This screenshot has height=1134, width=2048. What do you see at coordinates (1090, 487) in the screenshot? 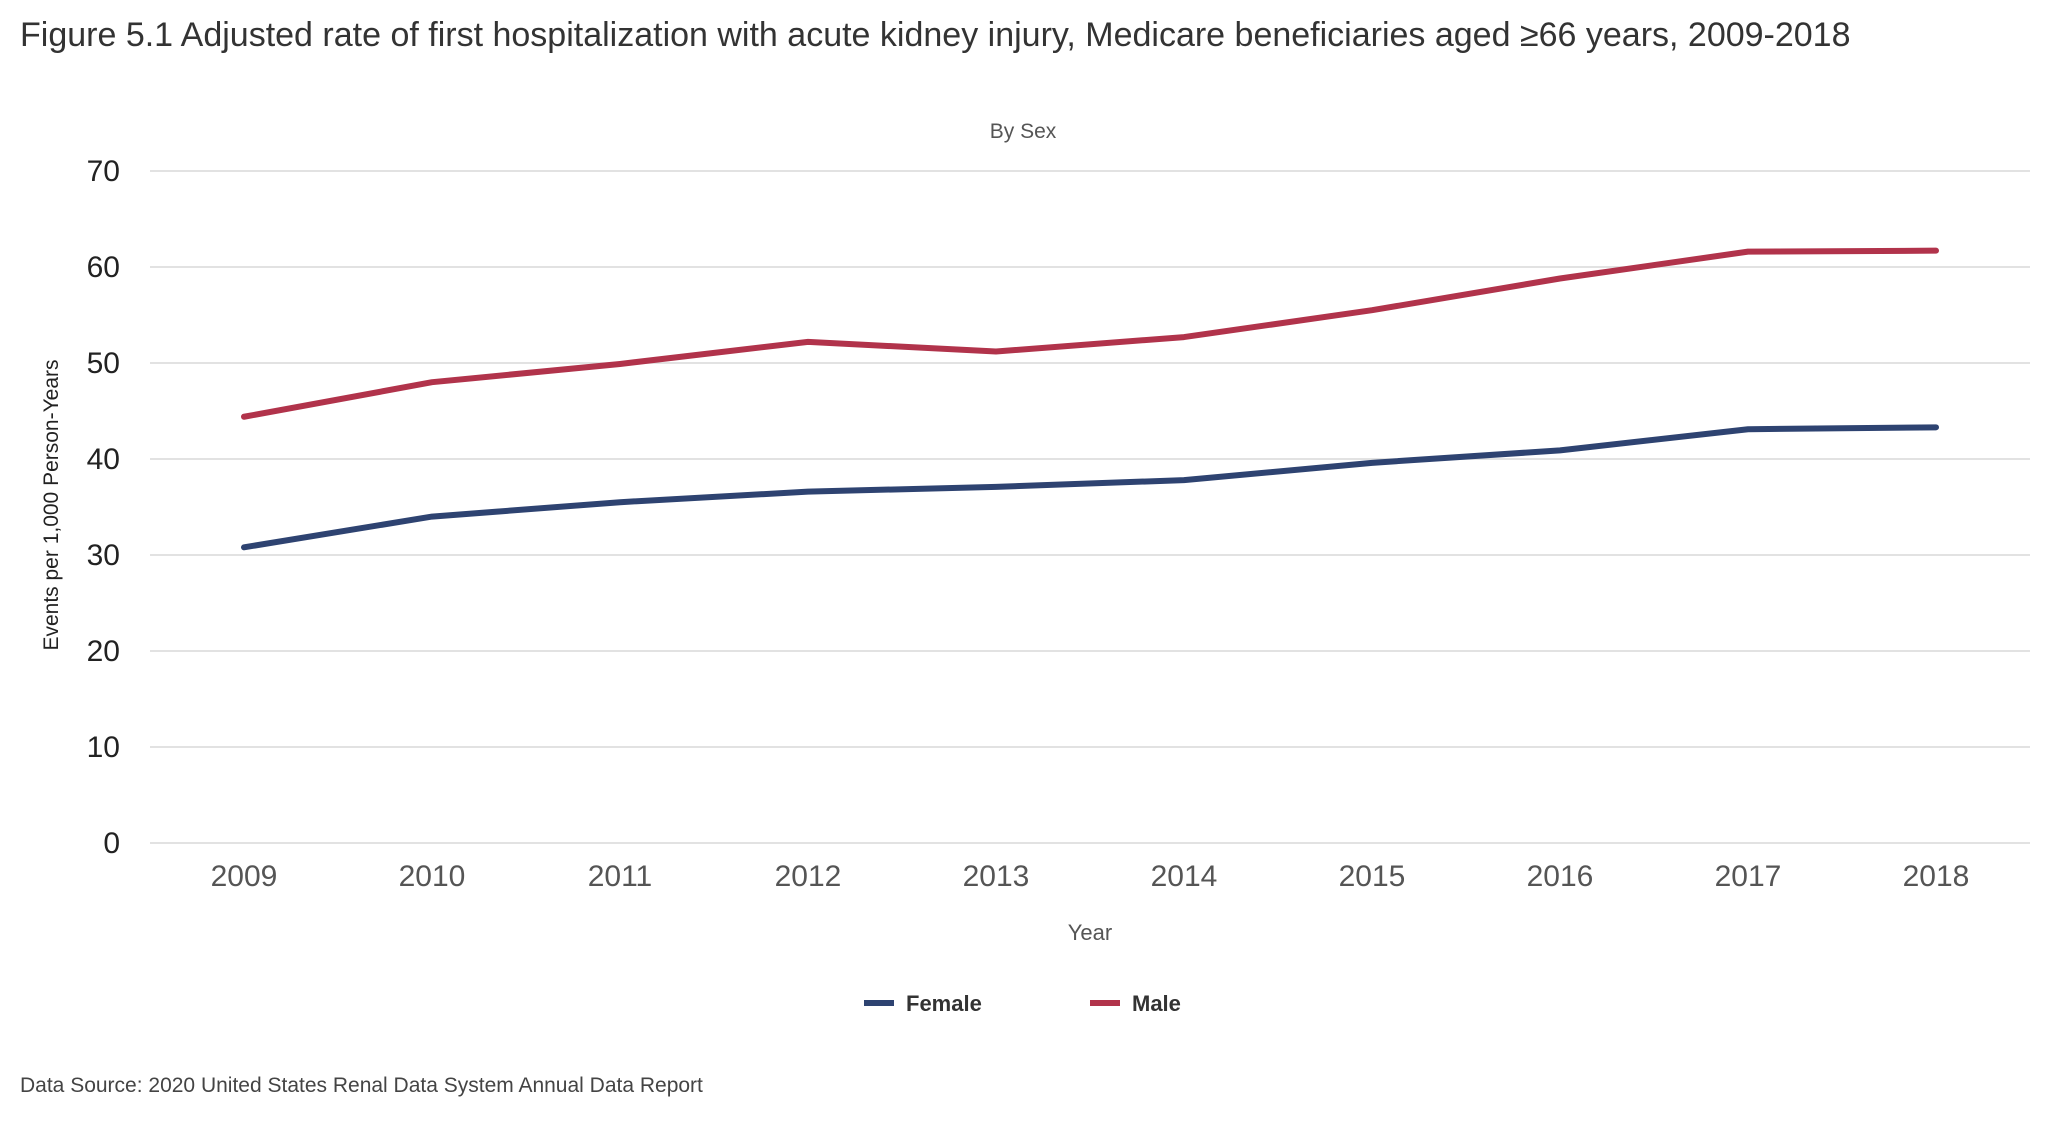
I see `series-line-female` at bounding box center [1090, 487].